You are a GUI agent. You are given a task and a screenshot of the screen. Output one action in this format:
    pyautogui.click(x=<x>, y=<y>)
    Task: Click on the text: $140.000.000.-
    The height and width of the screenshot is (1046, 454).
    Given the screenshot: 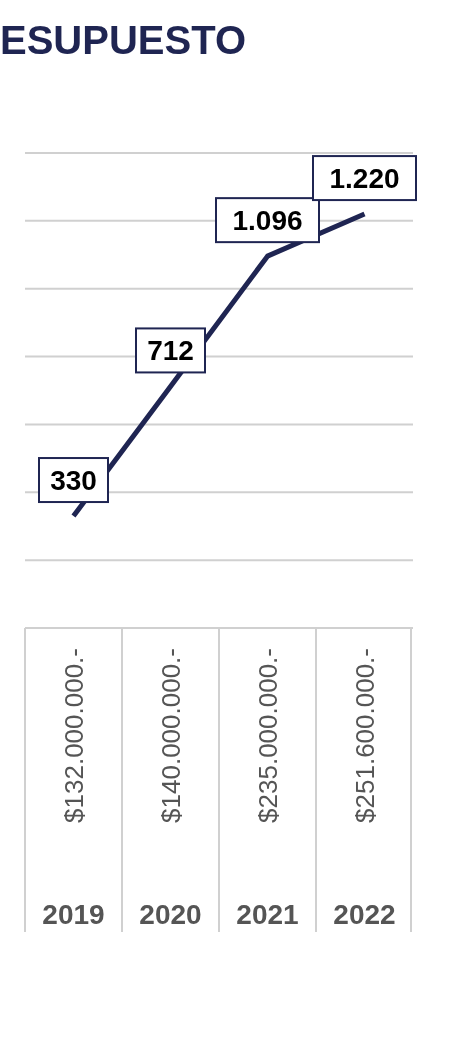 What is the action you would take?
    pyautogui.click(x=170, y=735)
    